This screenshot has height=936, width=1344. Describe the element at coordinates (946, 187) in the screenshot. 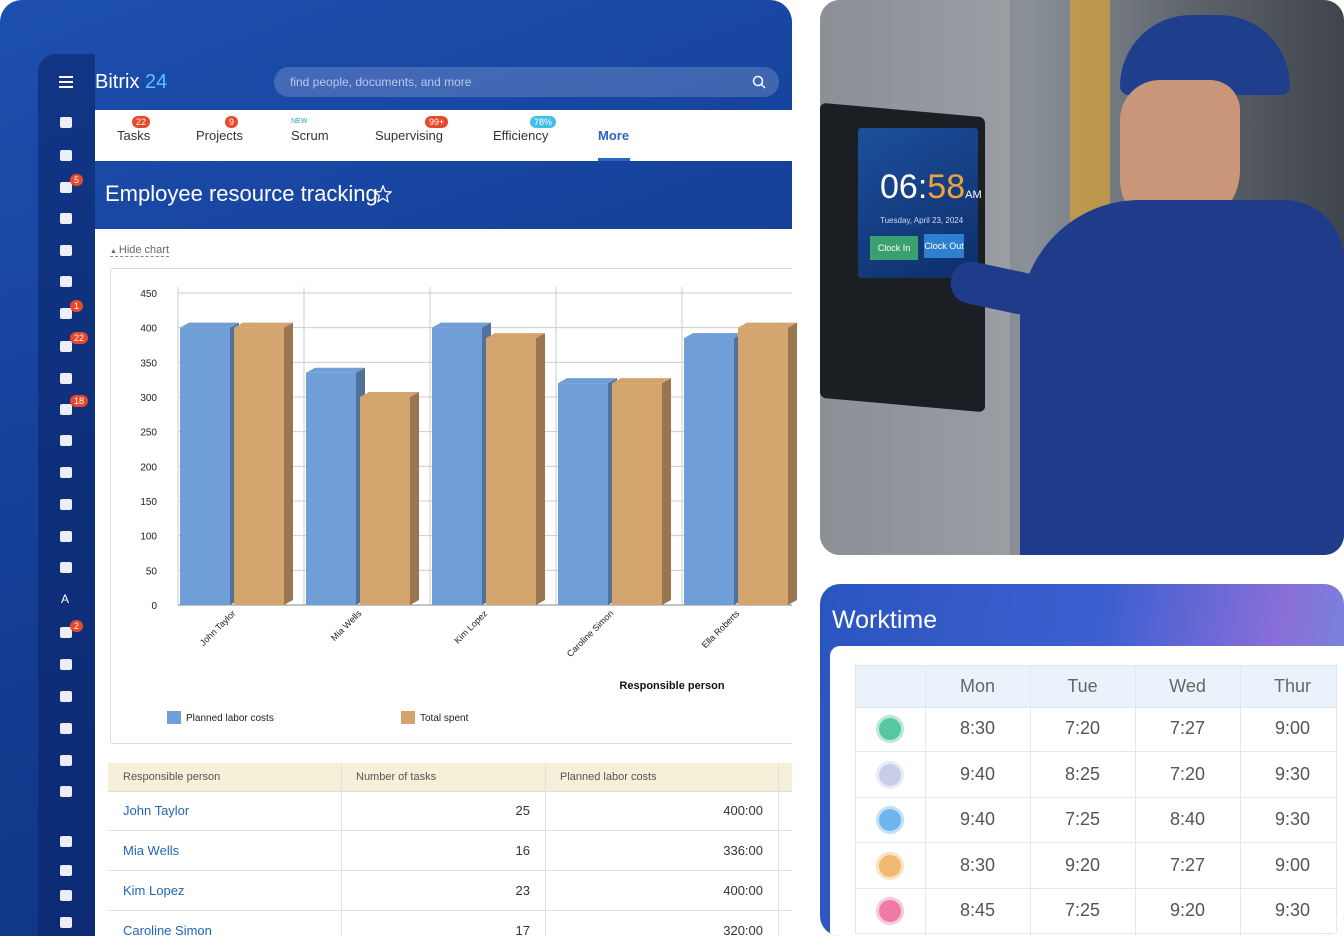

I see `clock-minutes: 58` at that location.